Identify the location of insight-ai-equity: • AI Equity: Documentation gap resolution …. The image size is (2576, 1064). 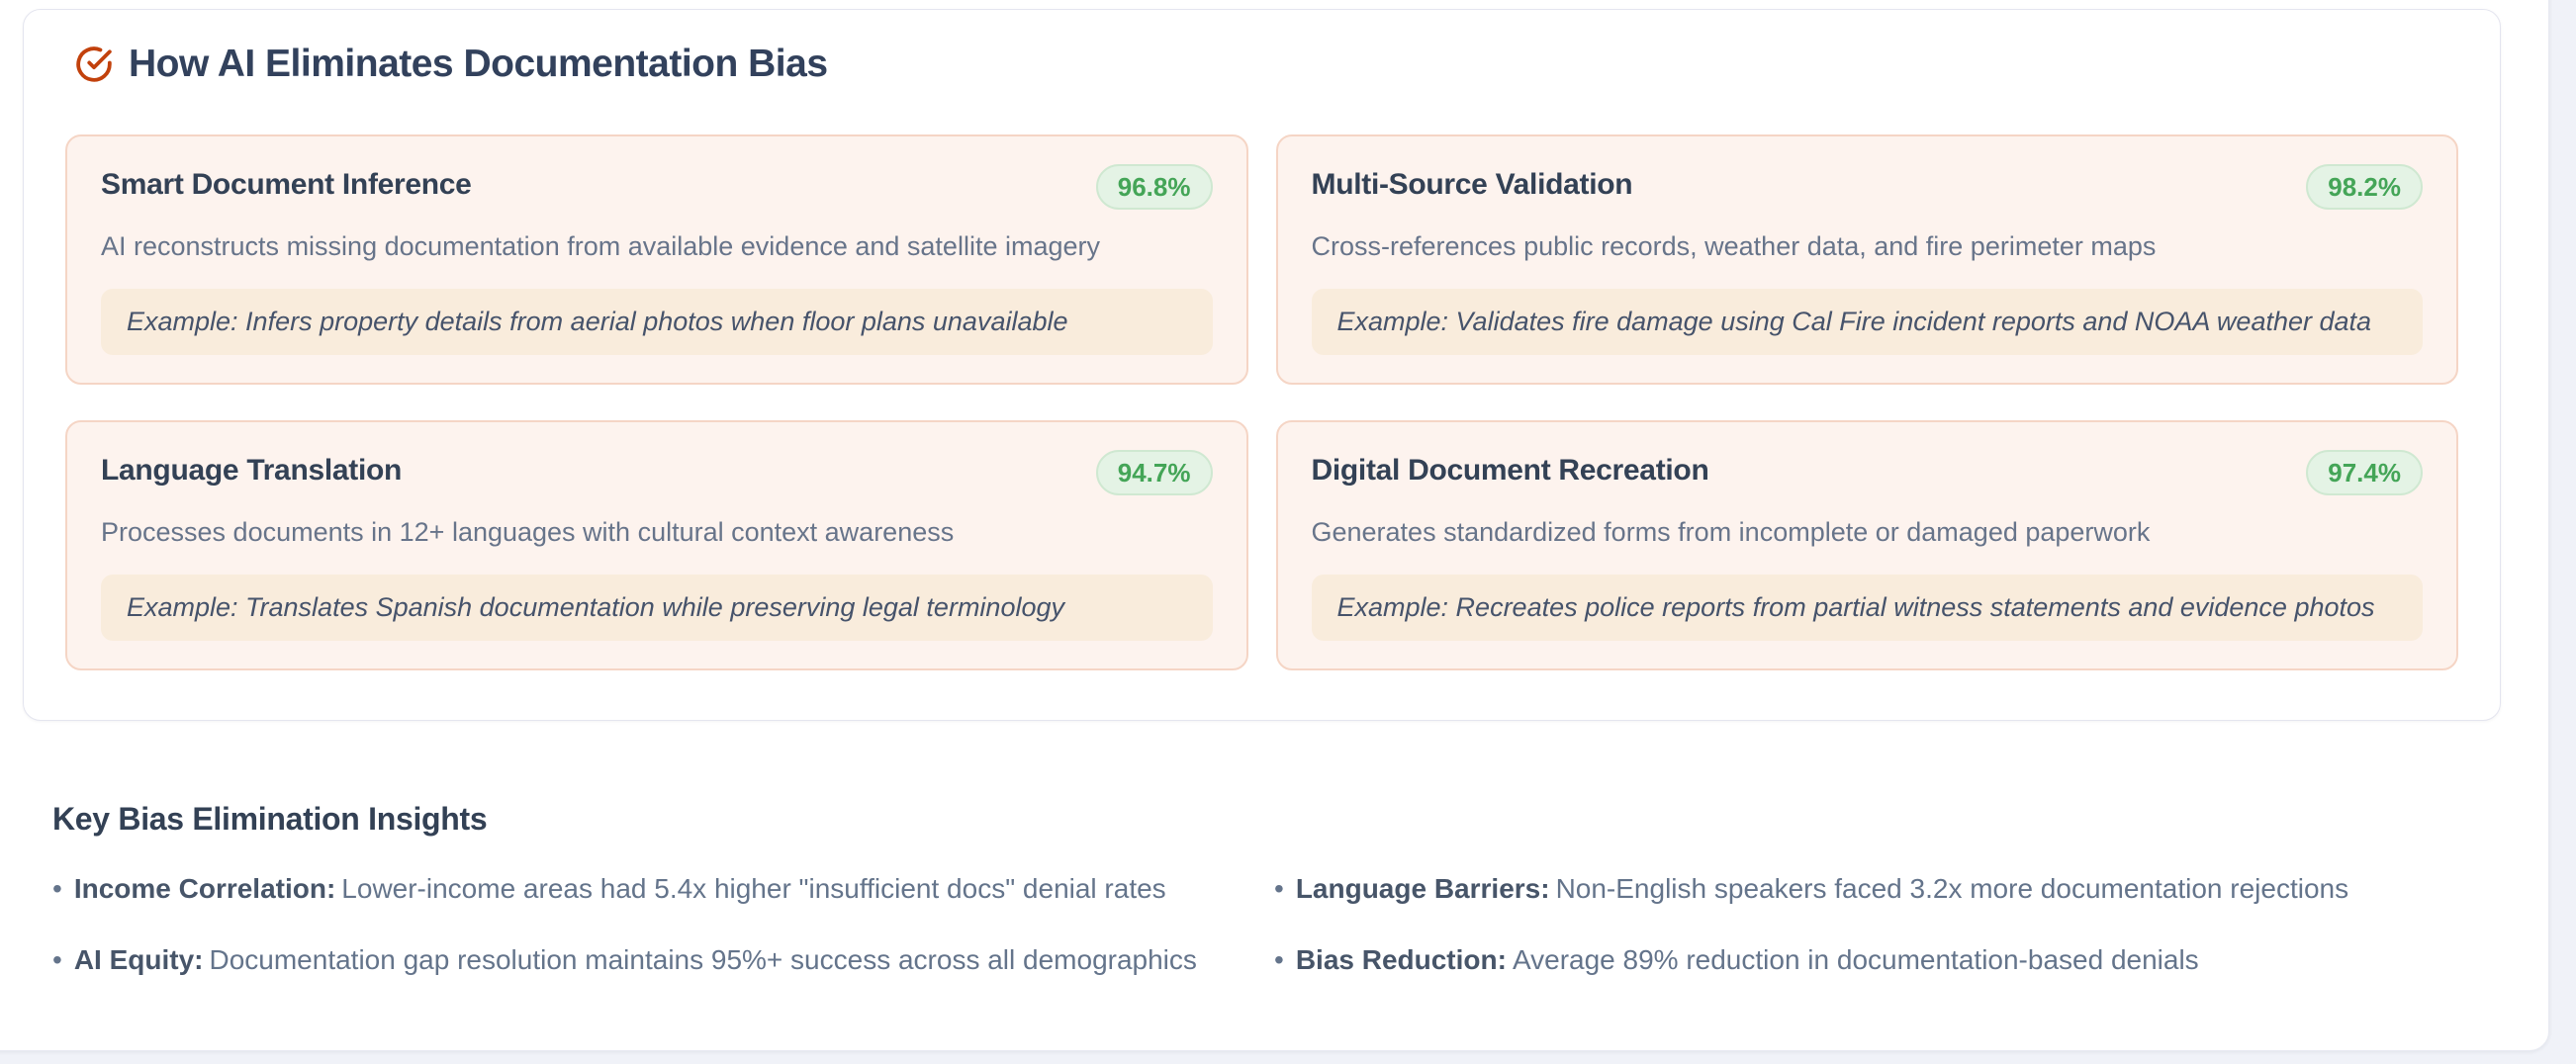
(663, 960).